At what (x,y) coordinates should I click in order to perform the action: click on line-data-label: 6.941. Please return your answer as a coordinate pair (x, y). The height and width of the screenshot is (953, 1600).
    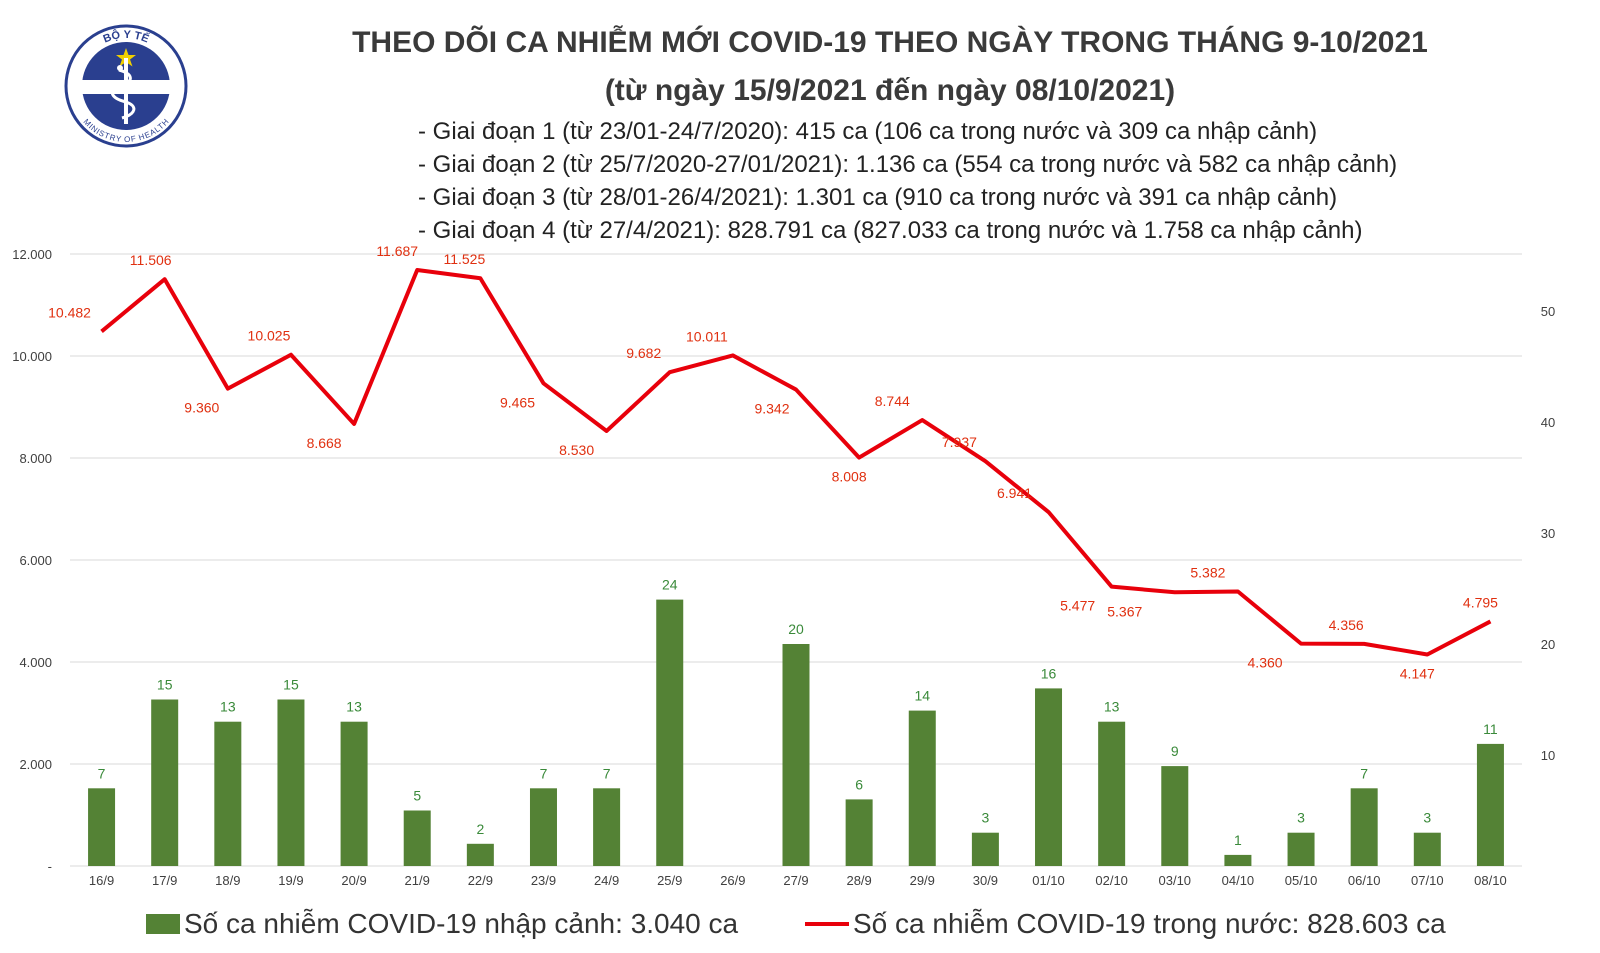
    Looking at the image, I should click on (1014, 493).